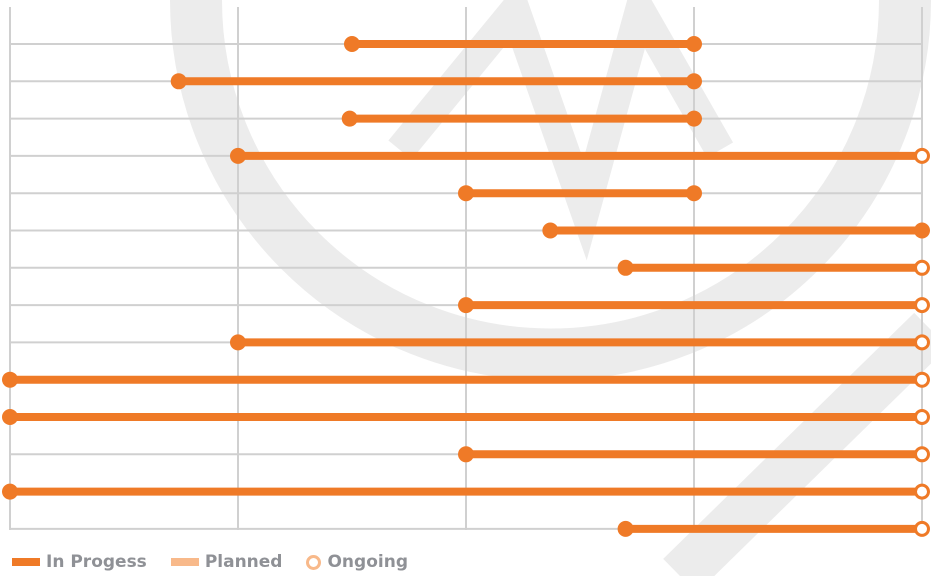 This screenshot has width=931, height=576. Describe the element at coordinates (367, 562) in the screenshot. I see `legend-label-ongoing: Ongoing` at that location.